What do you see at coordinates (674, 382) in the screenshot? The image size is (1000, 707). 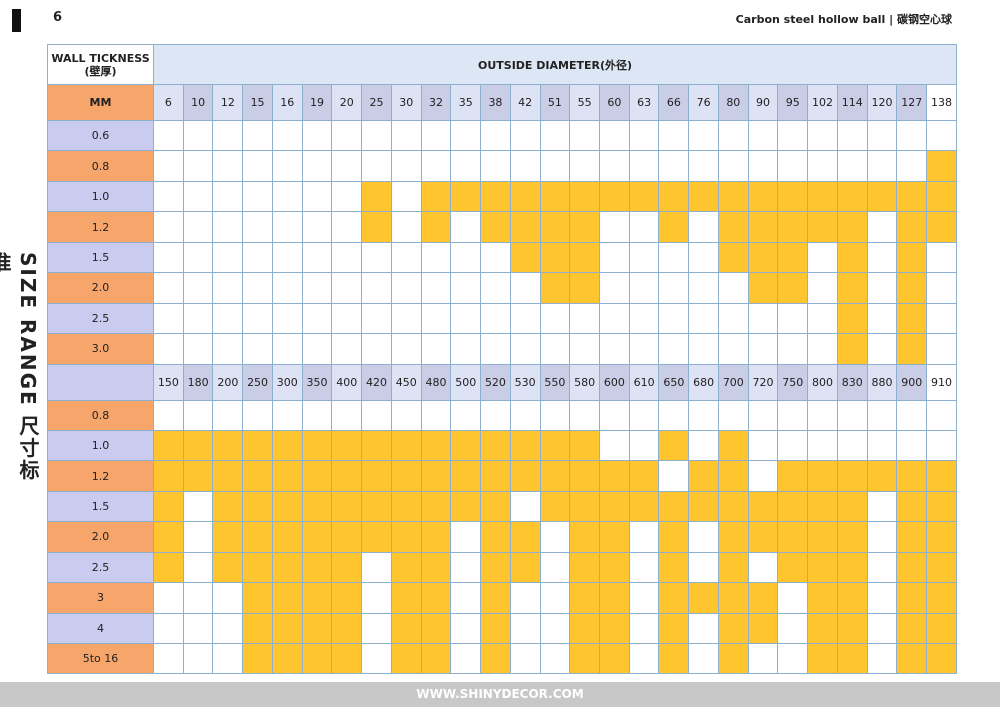 I see `diameter-cell: 650` at bounding box center [674, 382].